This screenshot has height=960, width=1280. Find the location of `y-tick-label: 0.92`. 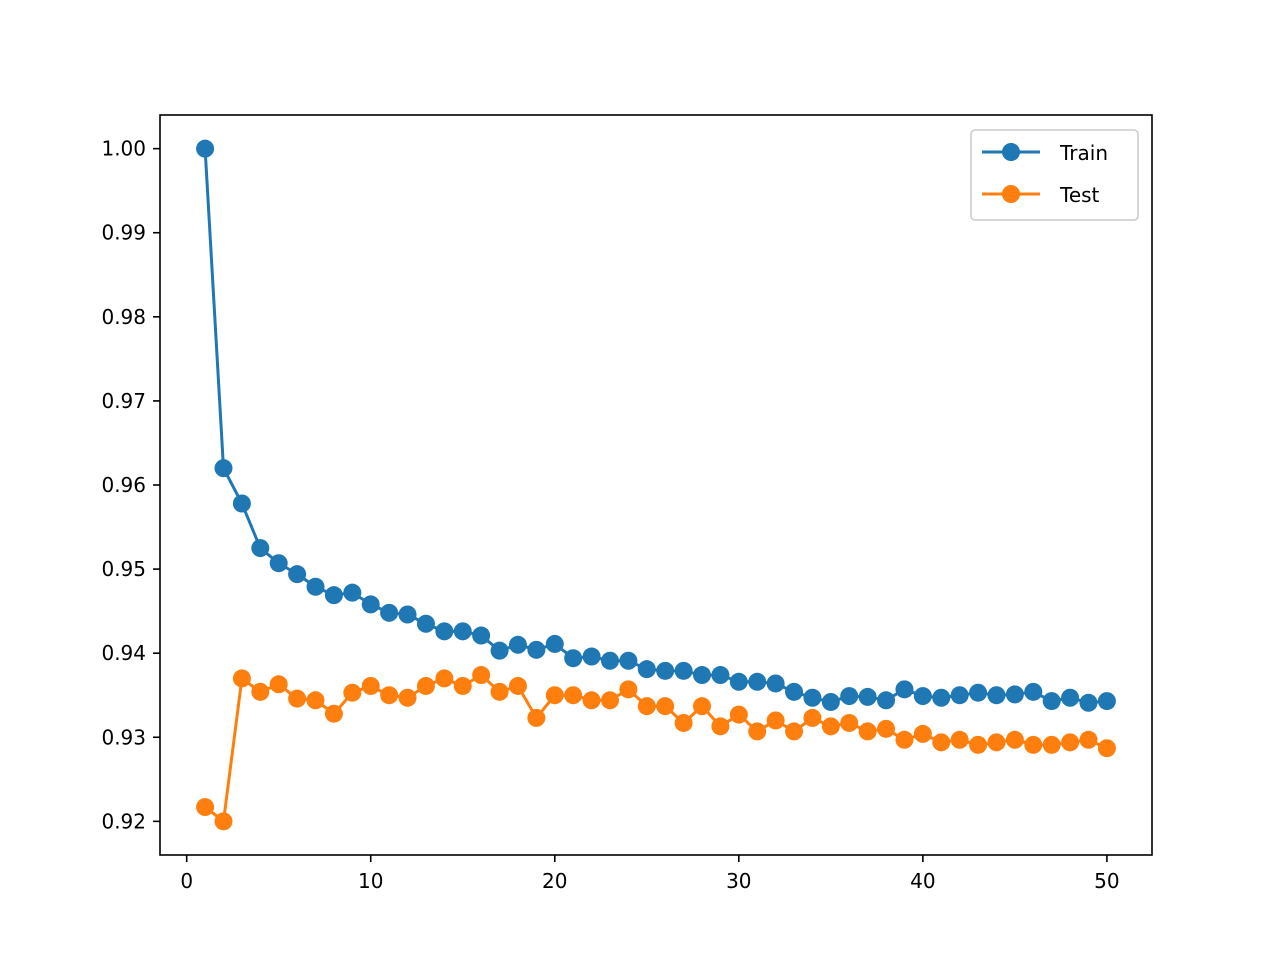

y-tick-label: 0.92 is located at coordinates (123, 821).